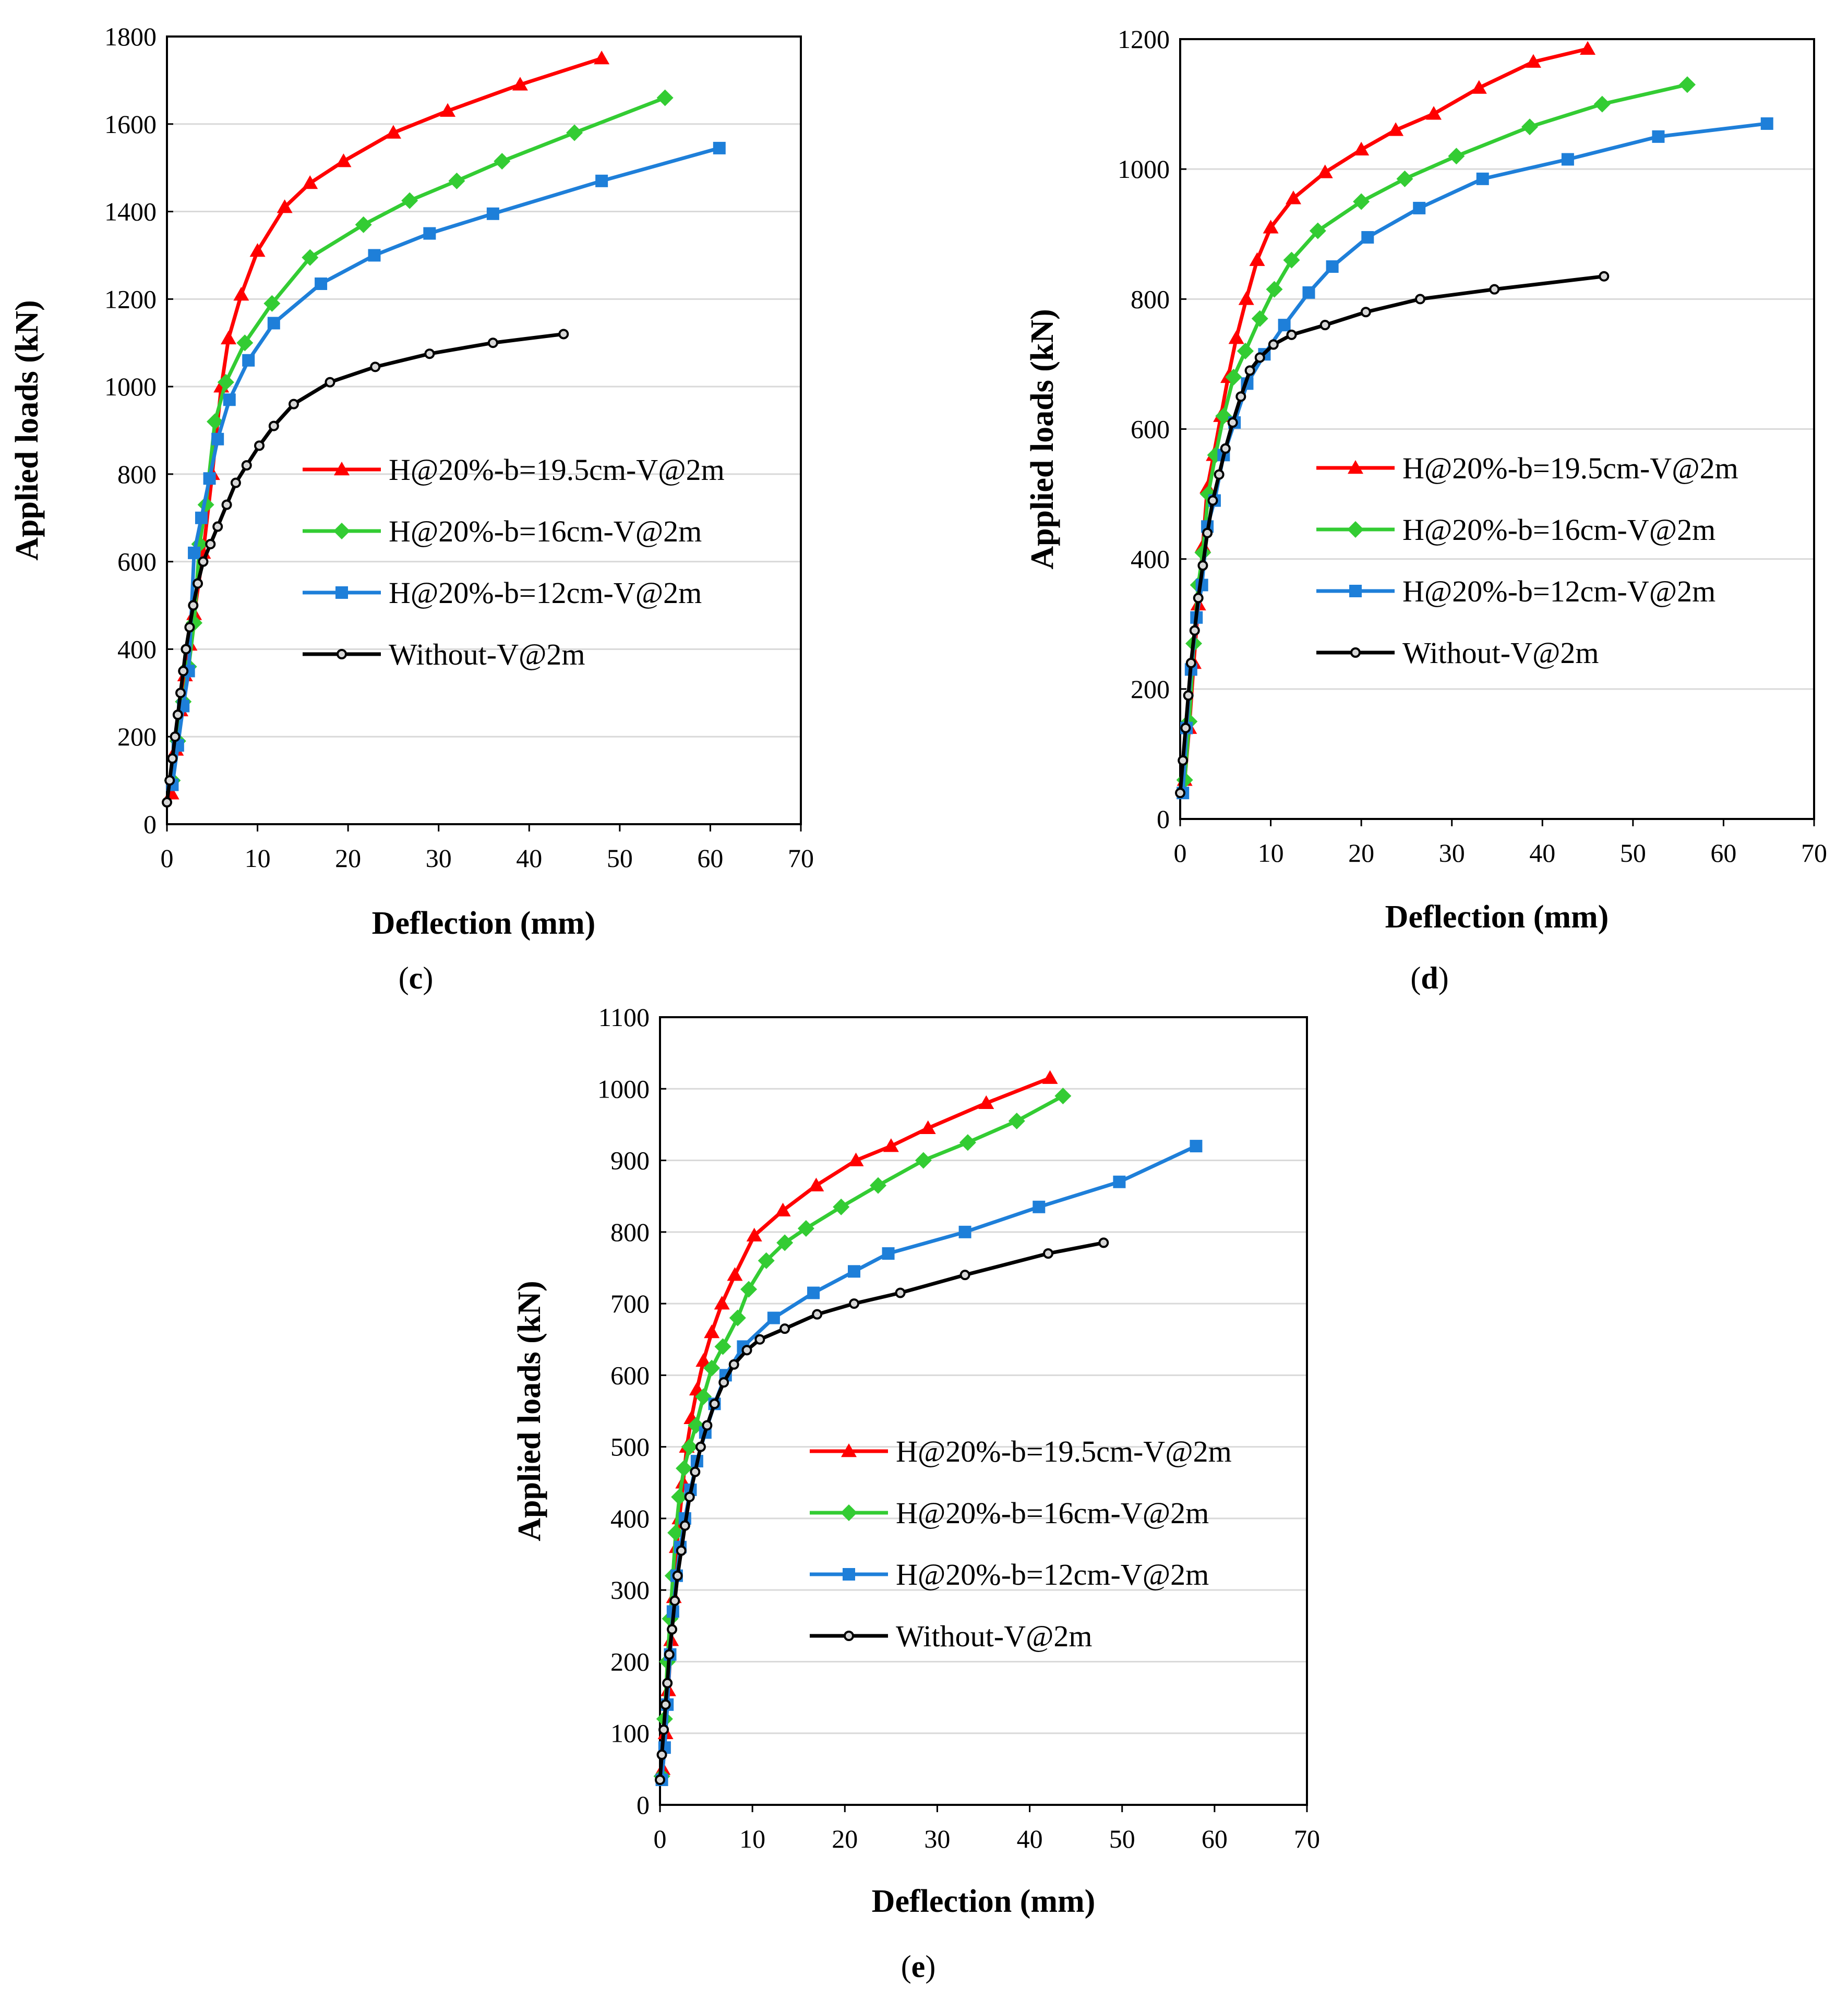 The image size is (1848, 1989). I want to click on chart-e-ytick-label: 600, so click(630, 1375).